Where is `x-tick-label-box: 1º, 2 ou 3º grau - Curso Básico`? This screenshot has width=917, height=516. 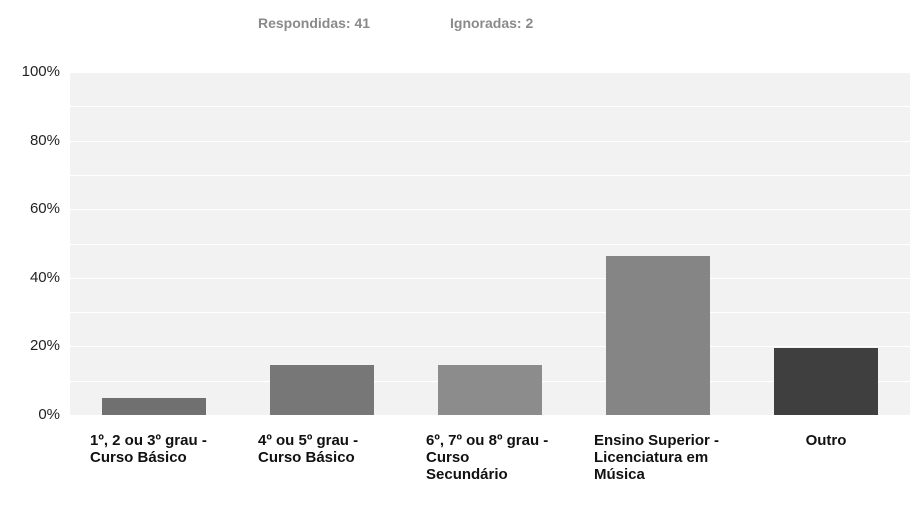 x-tick-label-box: 1º, 2 ou 3º grau - Curso Básico is located at coordinates (154, 449).